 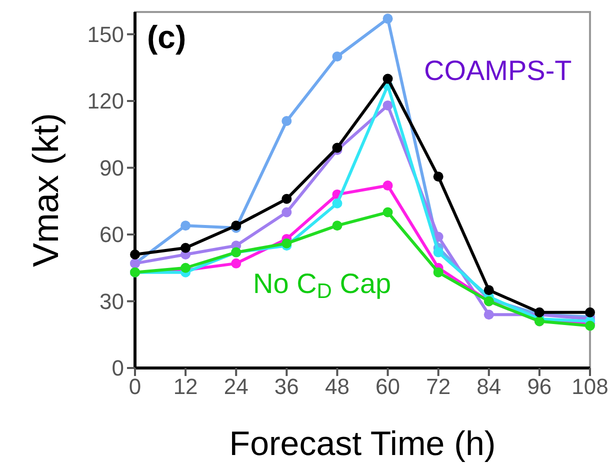 I want to click on x-tick-label: 96, so click(x=539, y=386).